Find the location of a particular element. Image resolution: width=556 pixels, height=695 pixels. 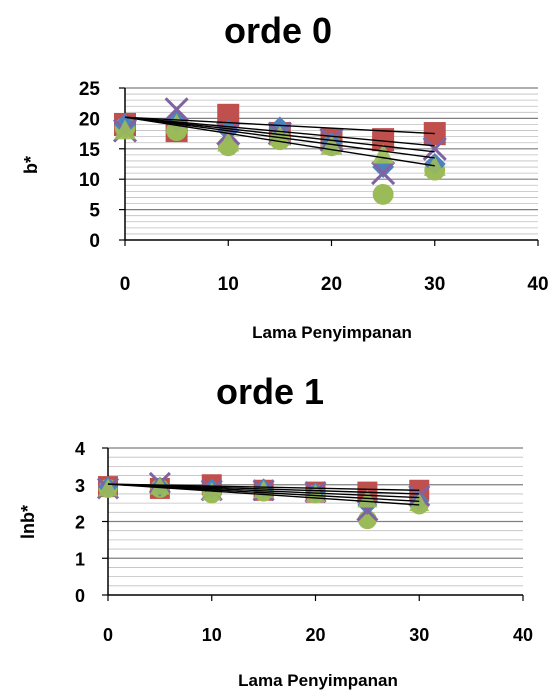

chart-title: orde 1 is located at coordinates (270, 391).